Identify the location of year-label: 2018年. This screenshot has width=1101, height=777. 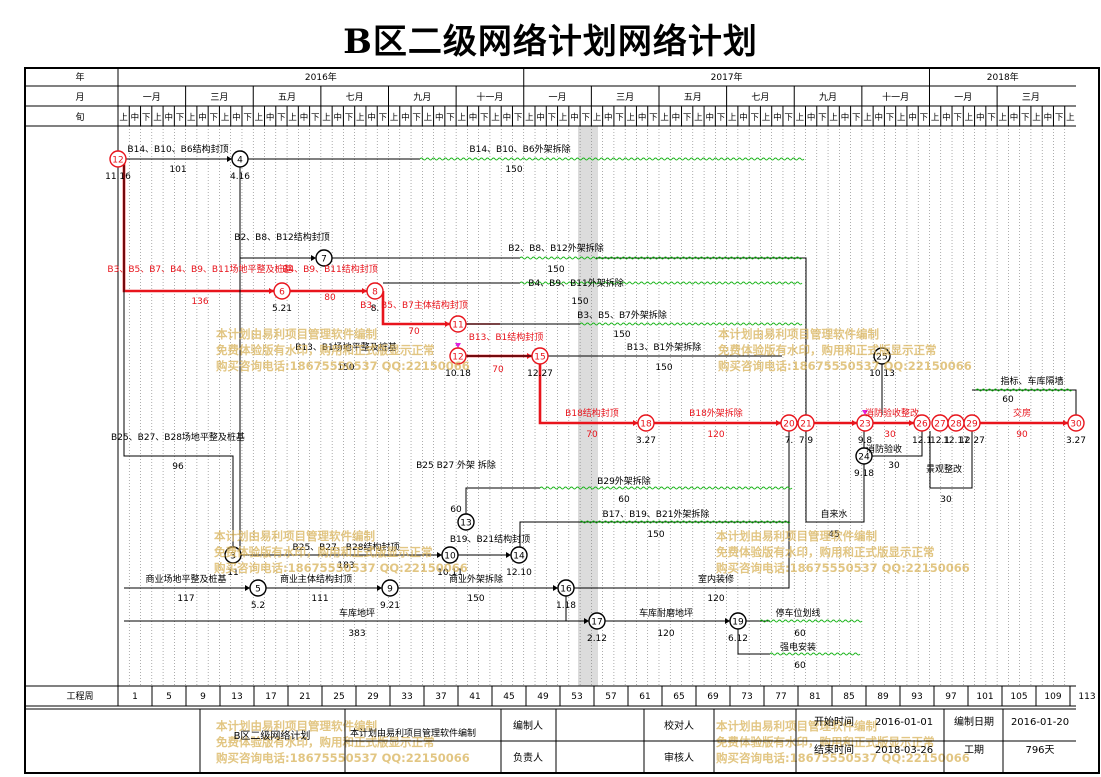
(1003, 77).